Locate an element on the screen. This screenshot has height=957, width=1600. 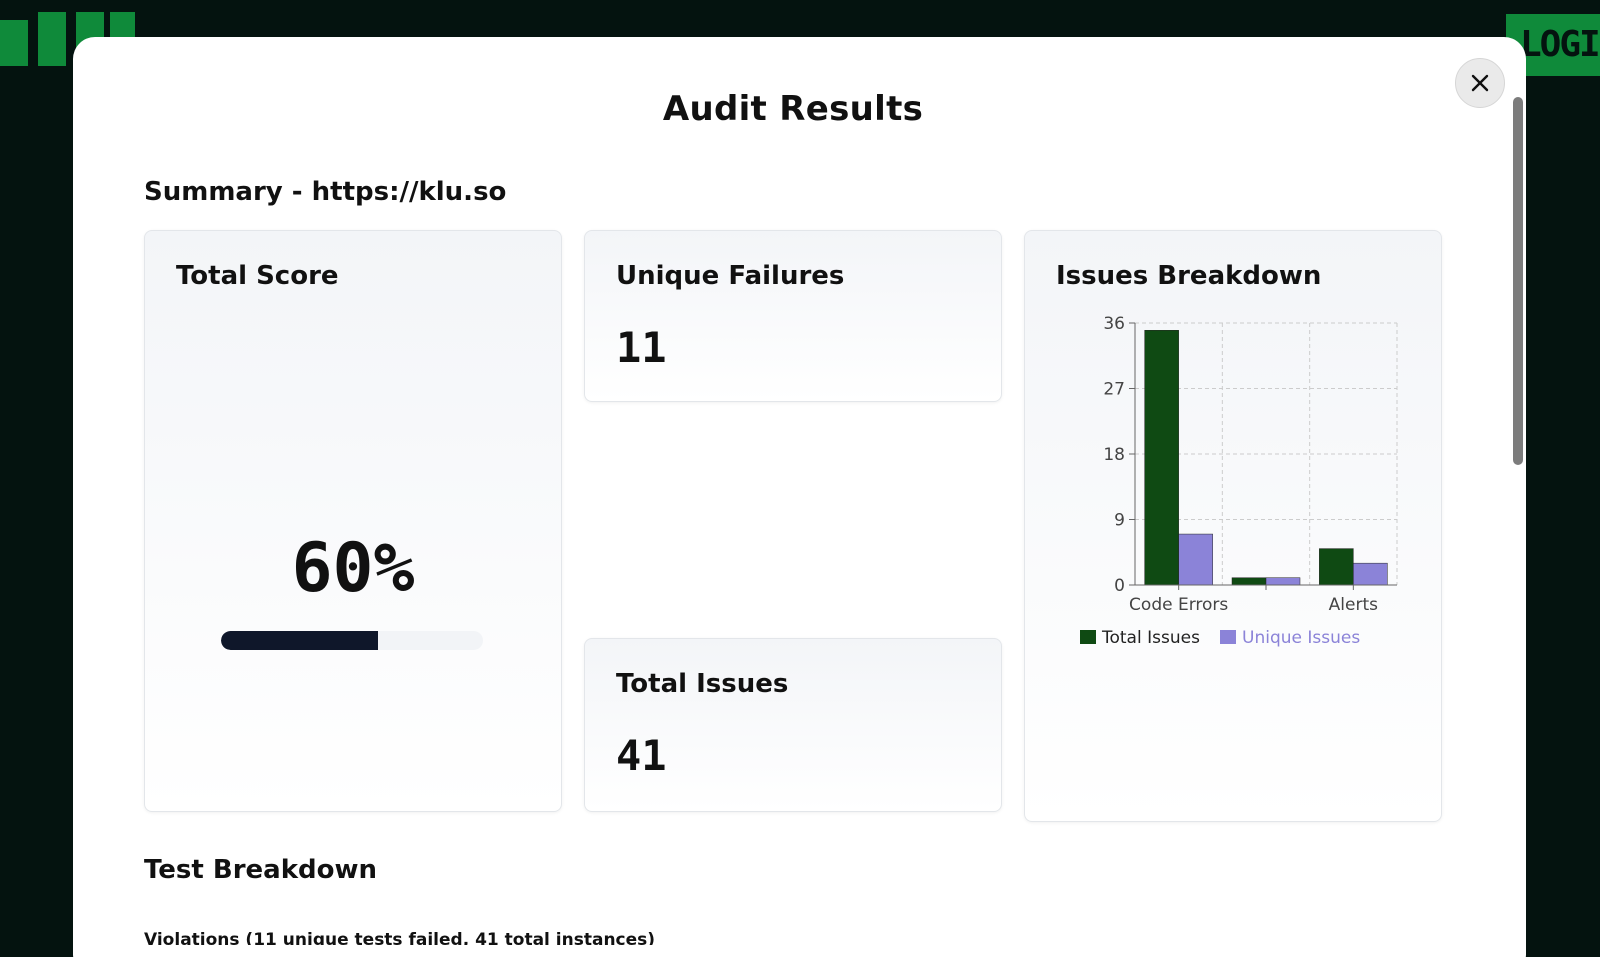
y-tick-label: 27 is located at coordinates (1114, 390).